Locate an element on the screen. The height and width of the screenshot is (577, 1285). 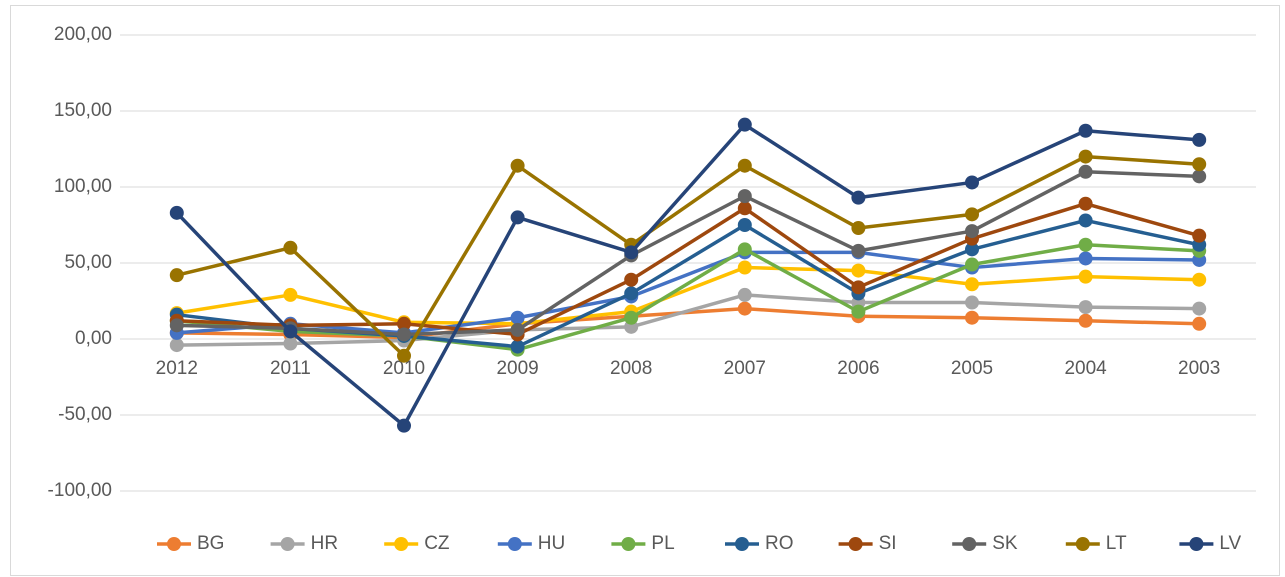
x-tick-label: 2008 is located at coordinates (631, 368).